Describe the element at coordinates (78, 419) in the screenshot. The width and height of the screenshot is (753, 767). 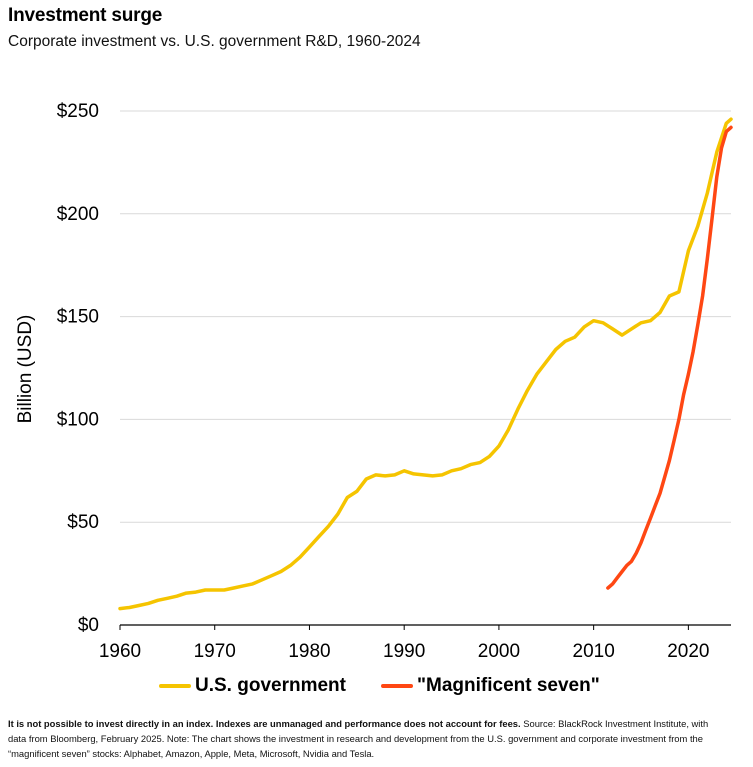
I see `y-tick-label: $100` at that location.